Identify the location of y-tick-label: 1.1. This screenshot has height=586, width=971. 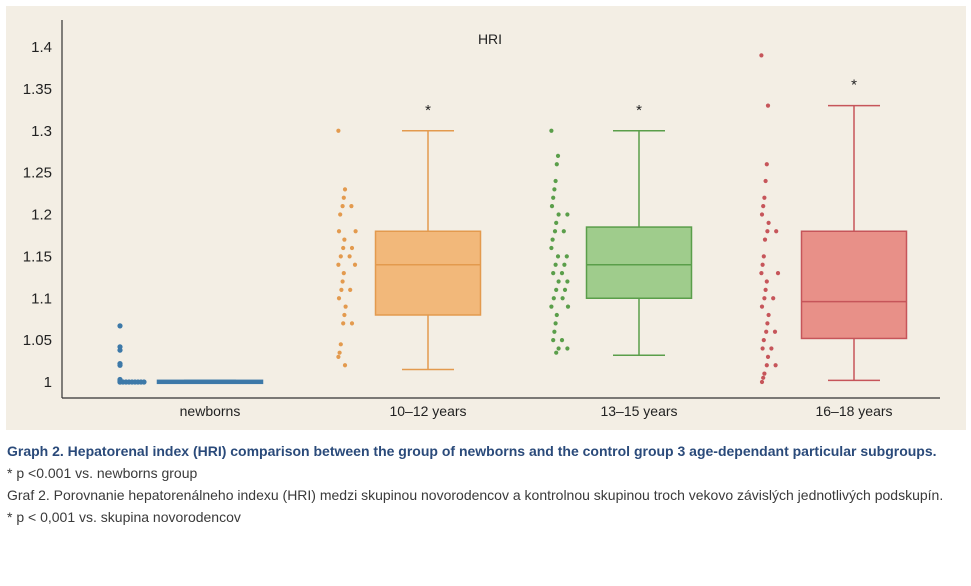
(41, 298).